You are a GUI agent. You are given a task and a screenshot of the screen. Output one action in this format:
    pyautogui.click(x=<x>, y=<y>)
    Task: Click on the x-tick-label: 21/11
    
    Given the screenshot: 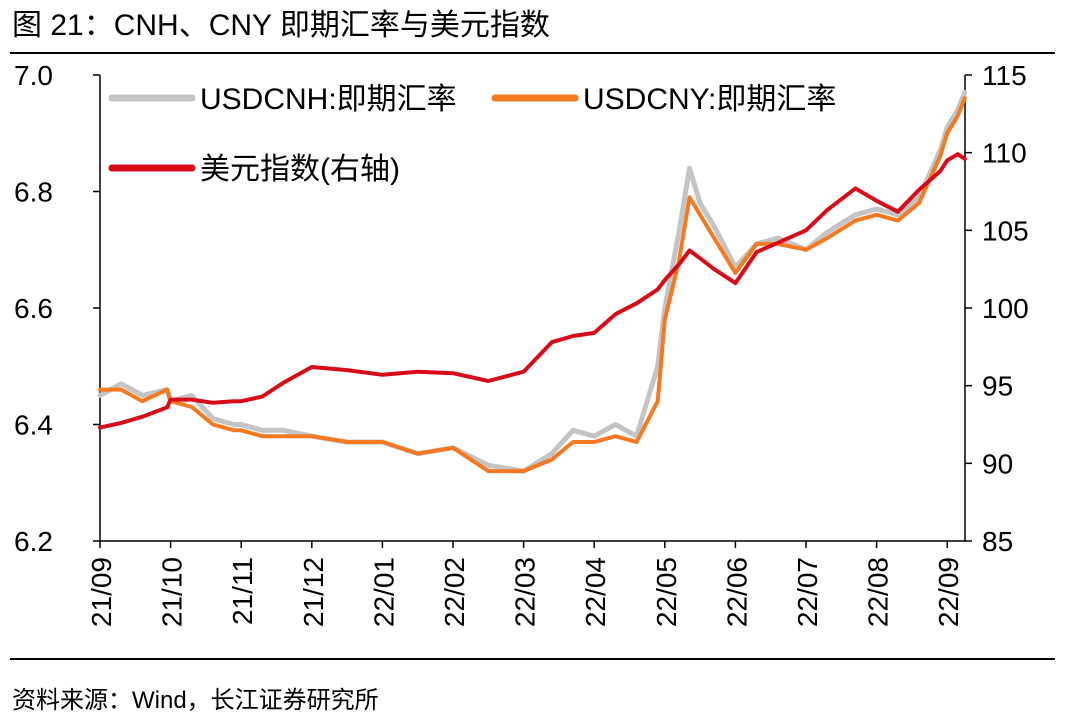 What is the action you would take?
    pyautogui.click(x=242, y=591)
    